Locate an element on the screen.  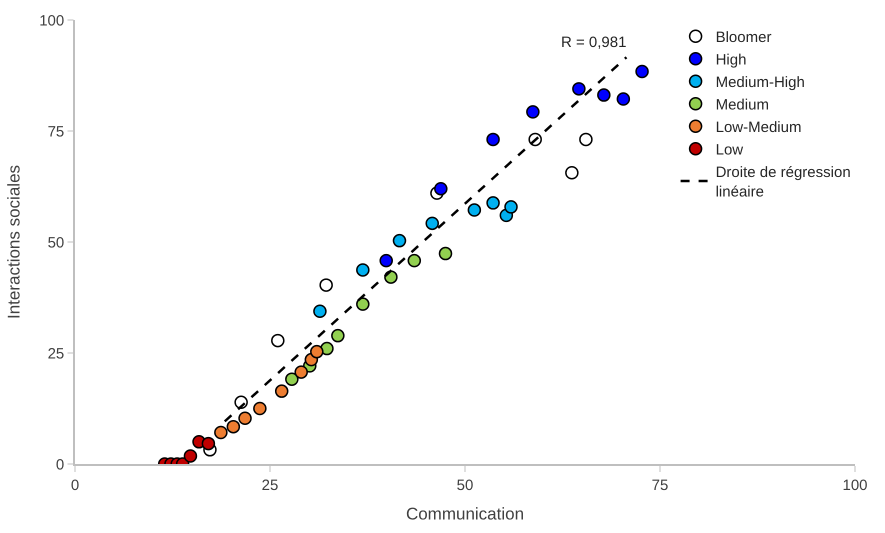
x-tick-label: 25 is located at coordinates (270, 485).